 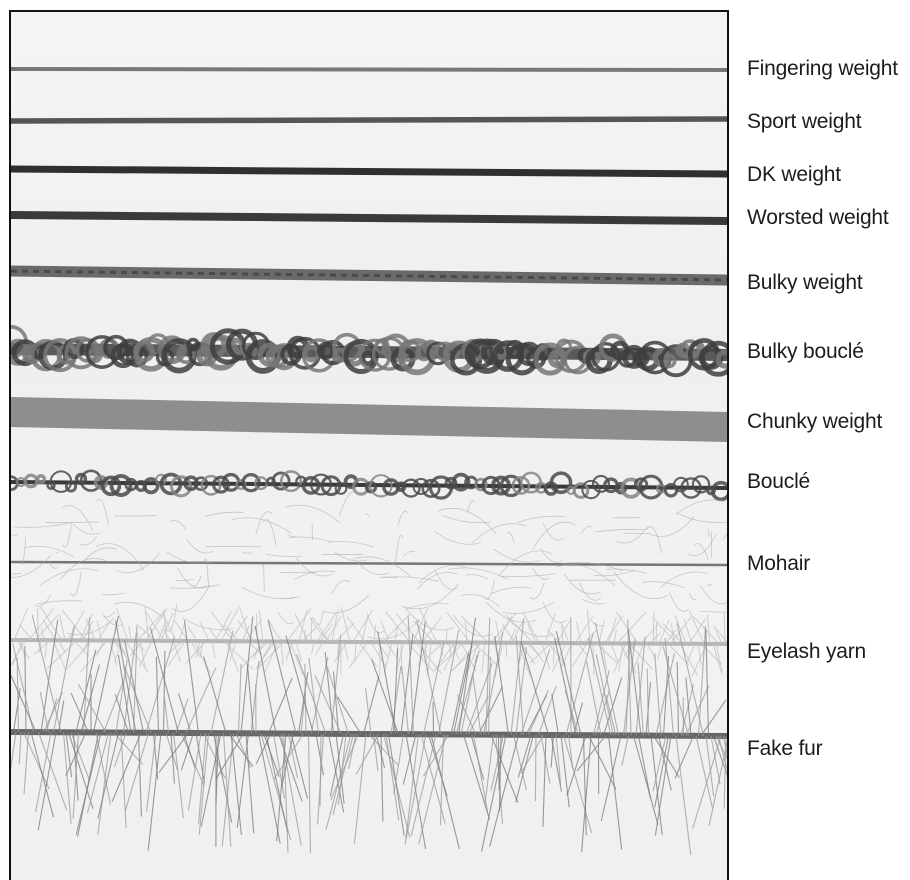 What do you see at coordinates (369, 351) in the screenshot?
I see `yarn-bulky-boucle` at bounding box center [369, 351].